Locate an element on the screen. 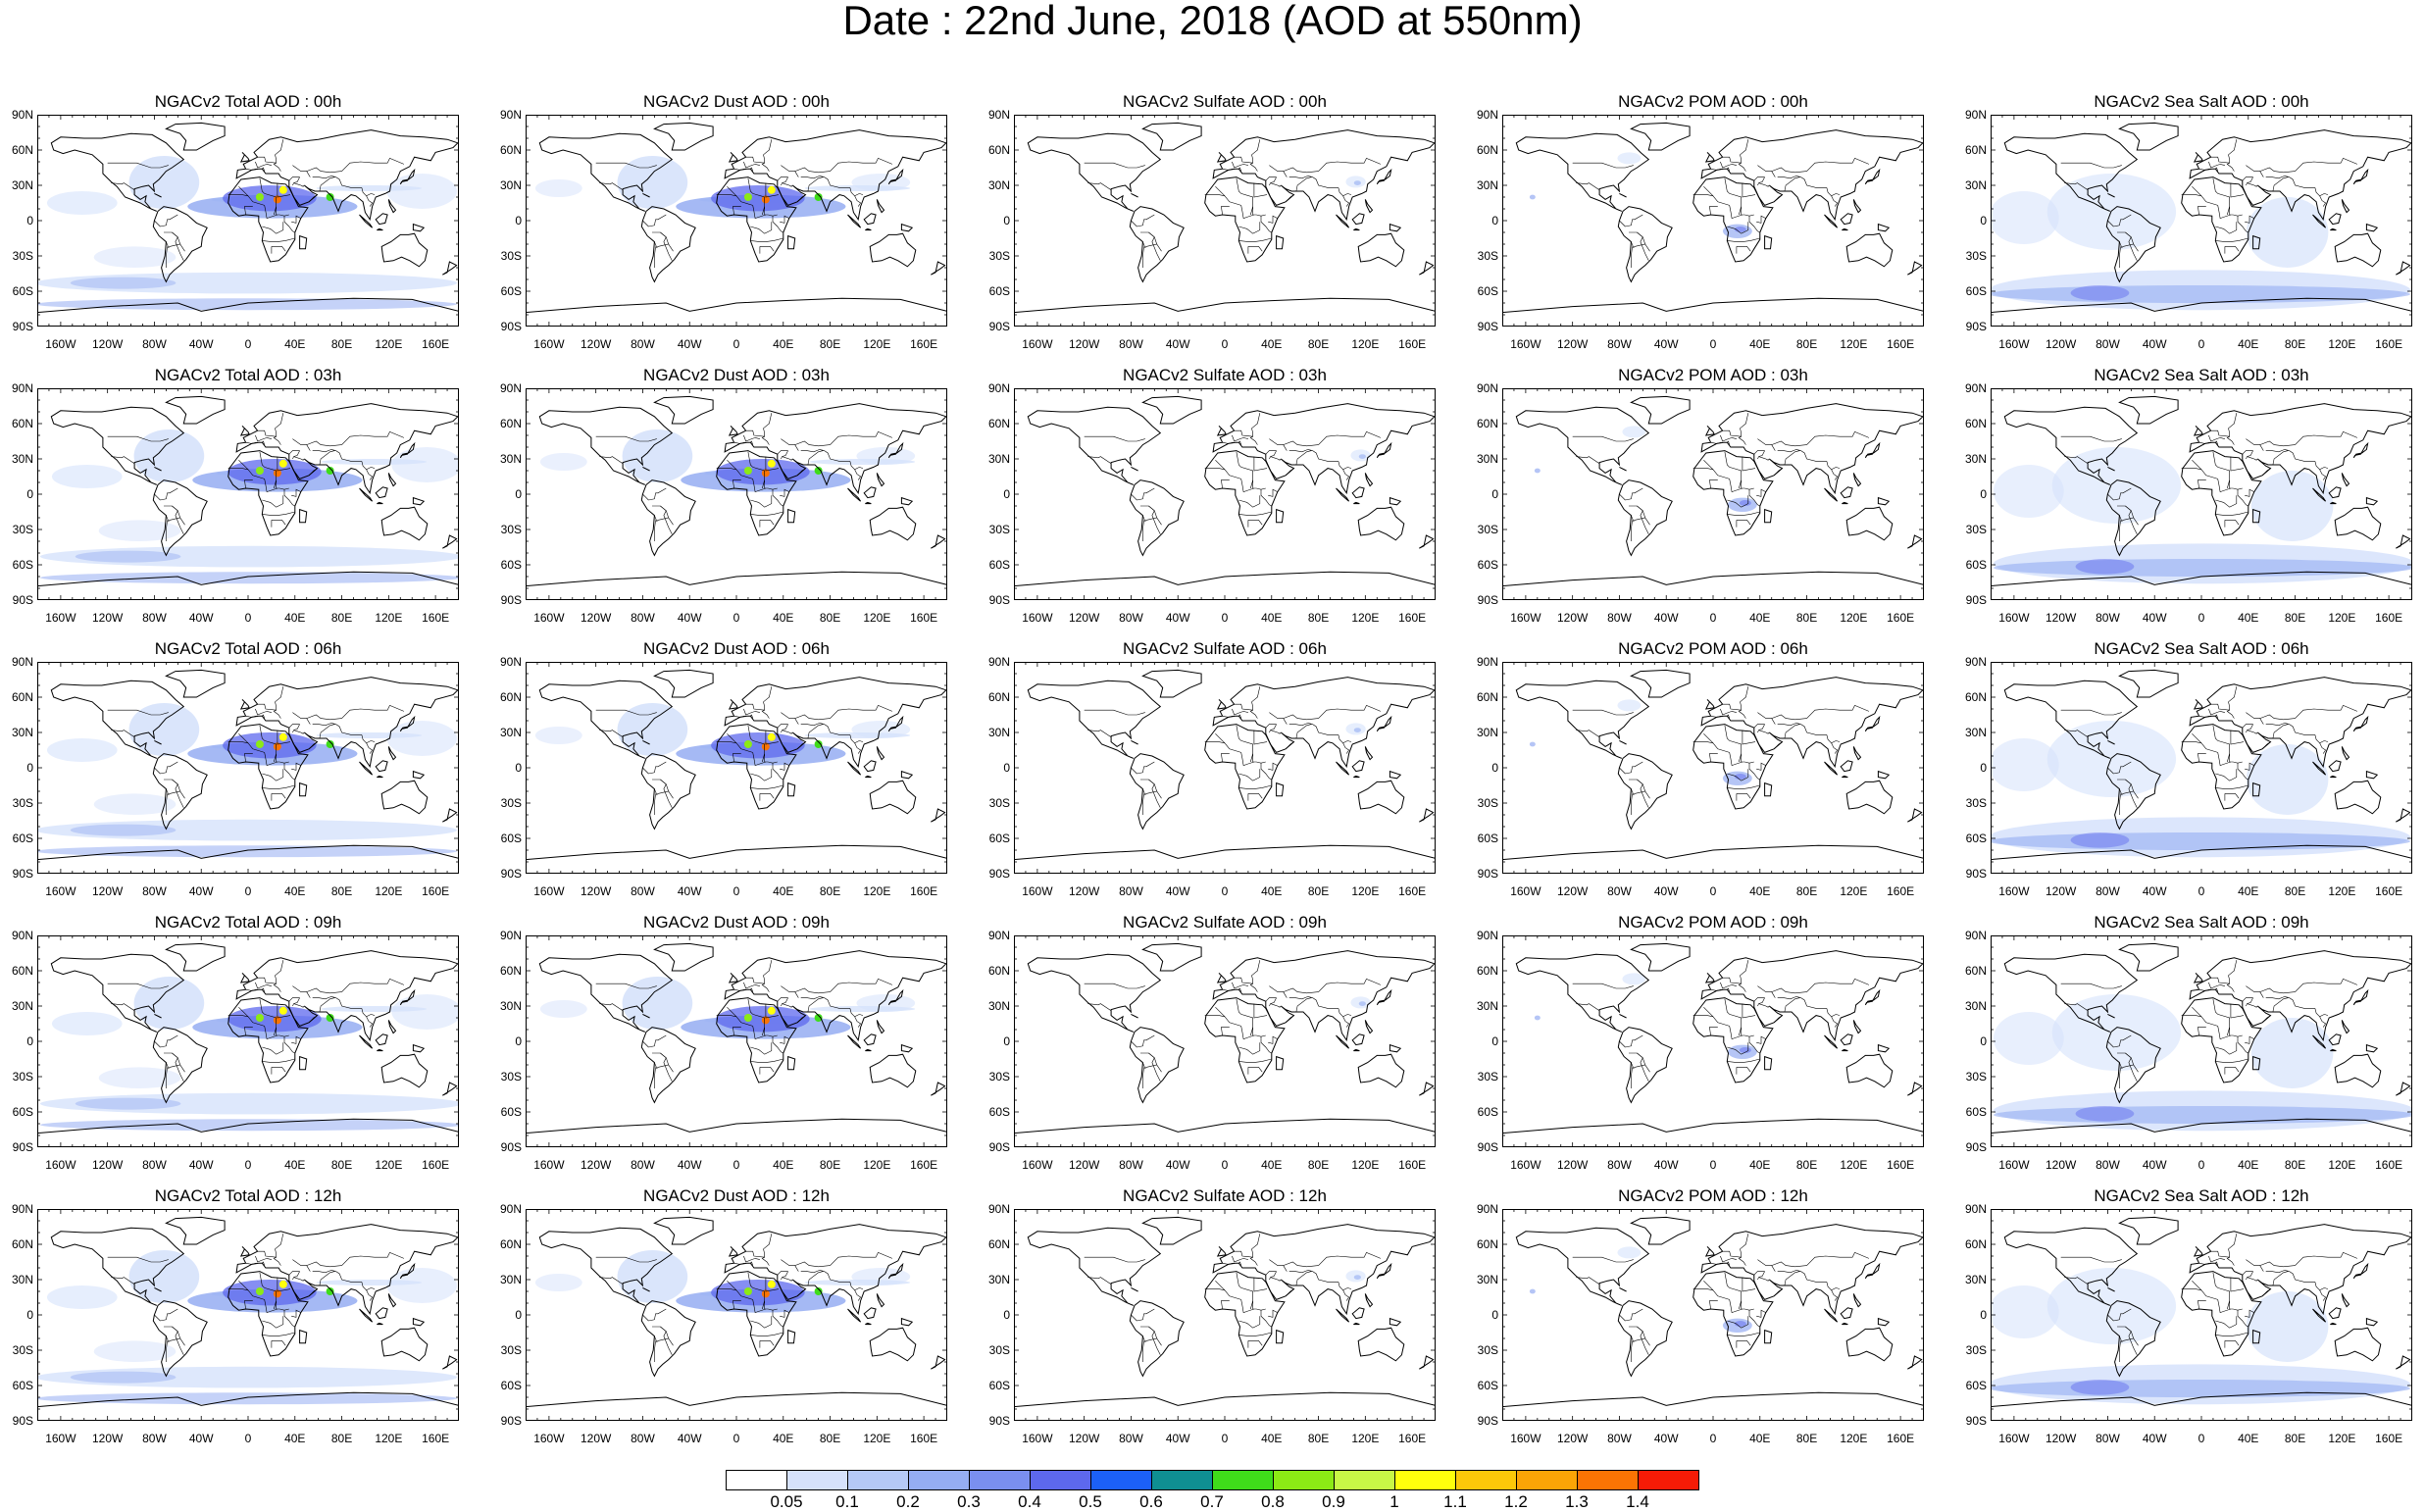 Image resolution: width=2425 pixels, height=1512 pixels. lon-label: 80E is located at coordinates (1806, 891).